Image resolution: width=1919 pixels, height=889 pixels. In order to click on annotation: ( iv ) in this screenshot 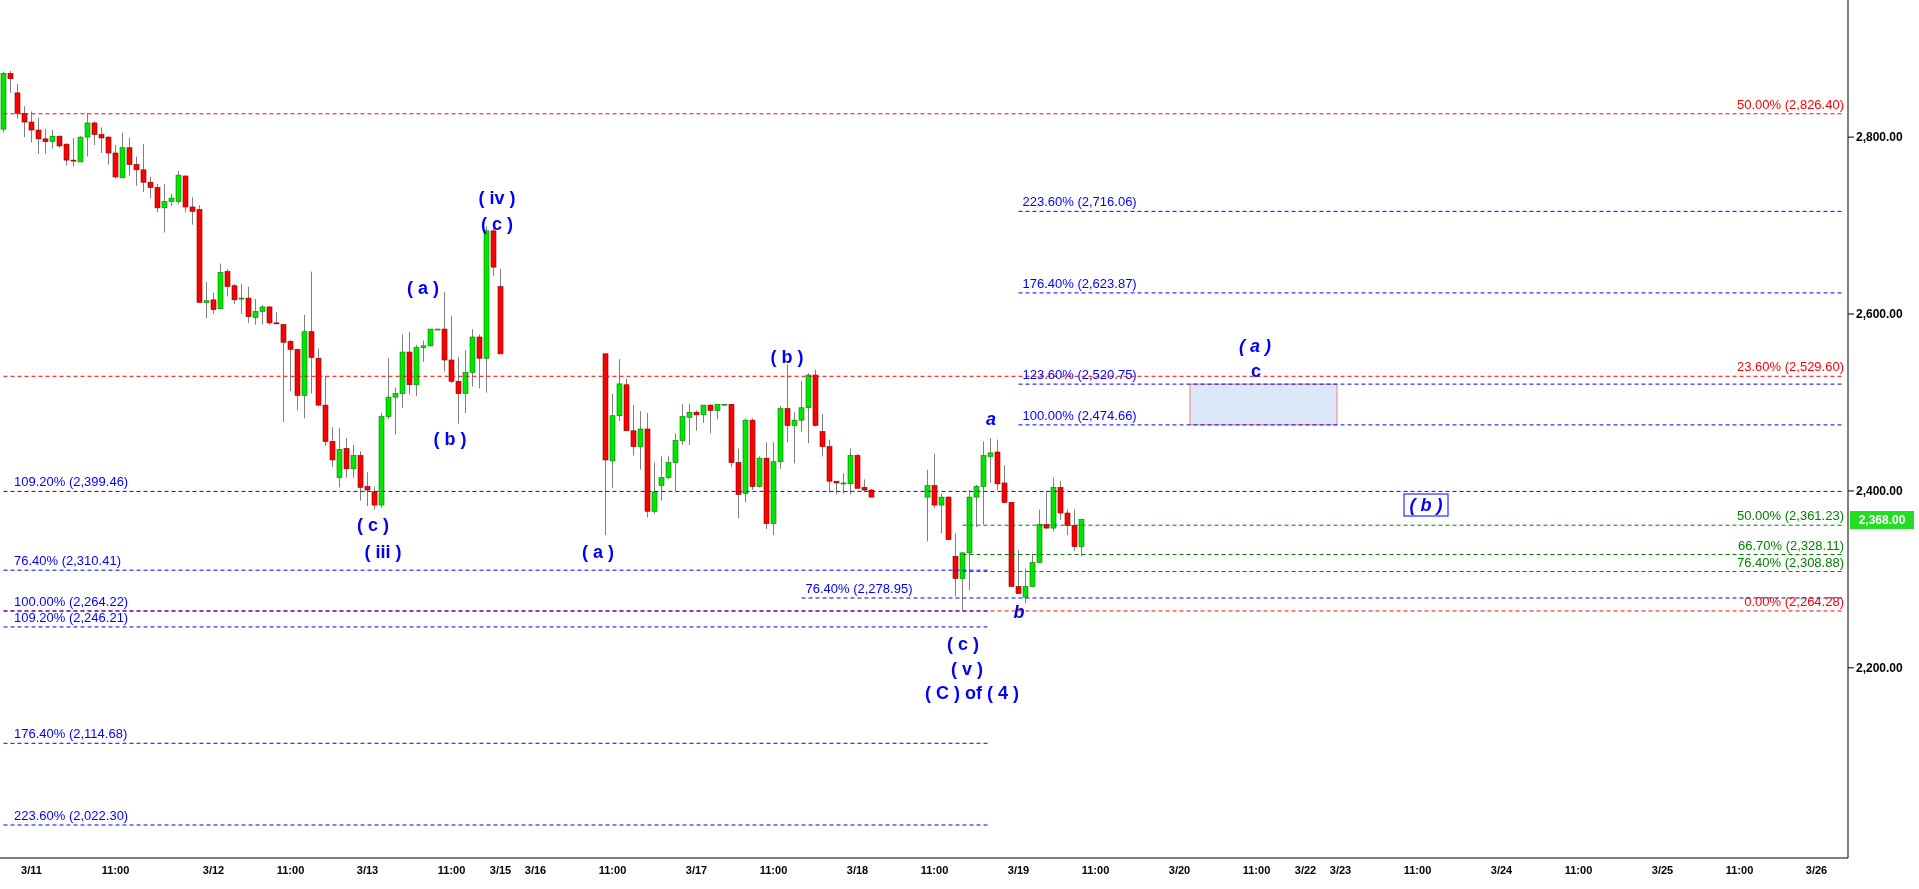, I will do `click(497, 198)`.